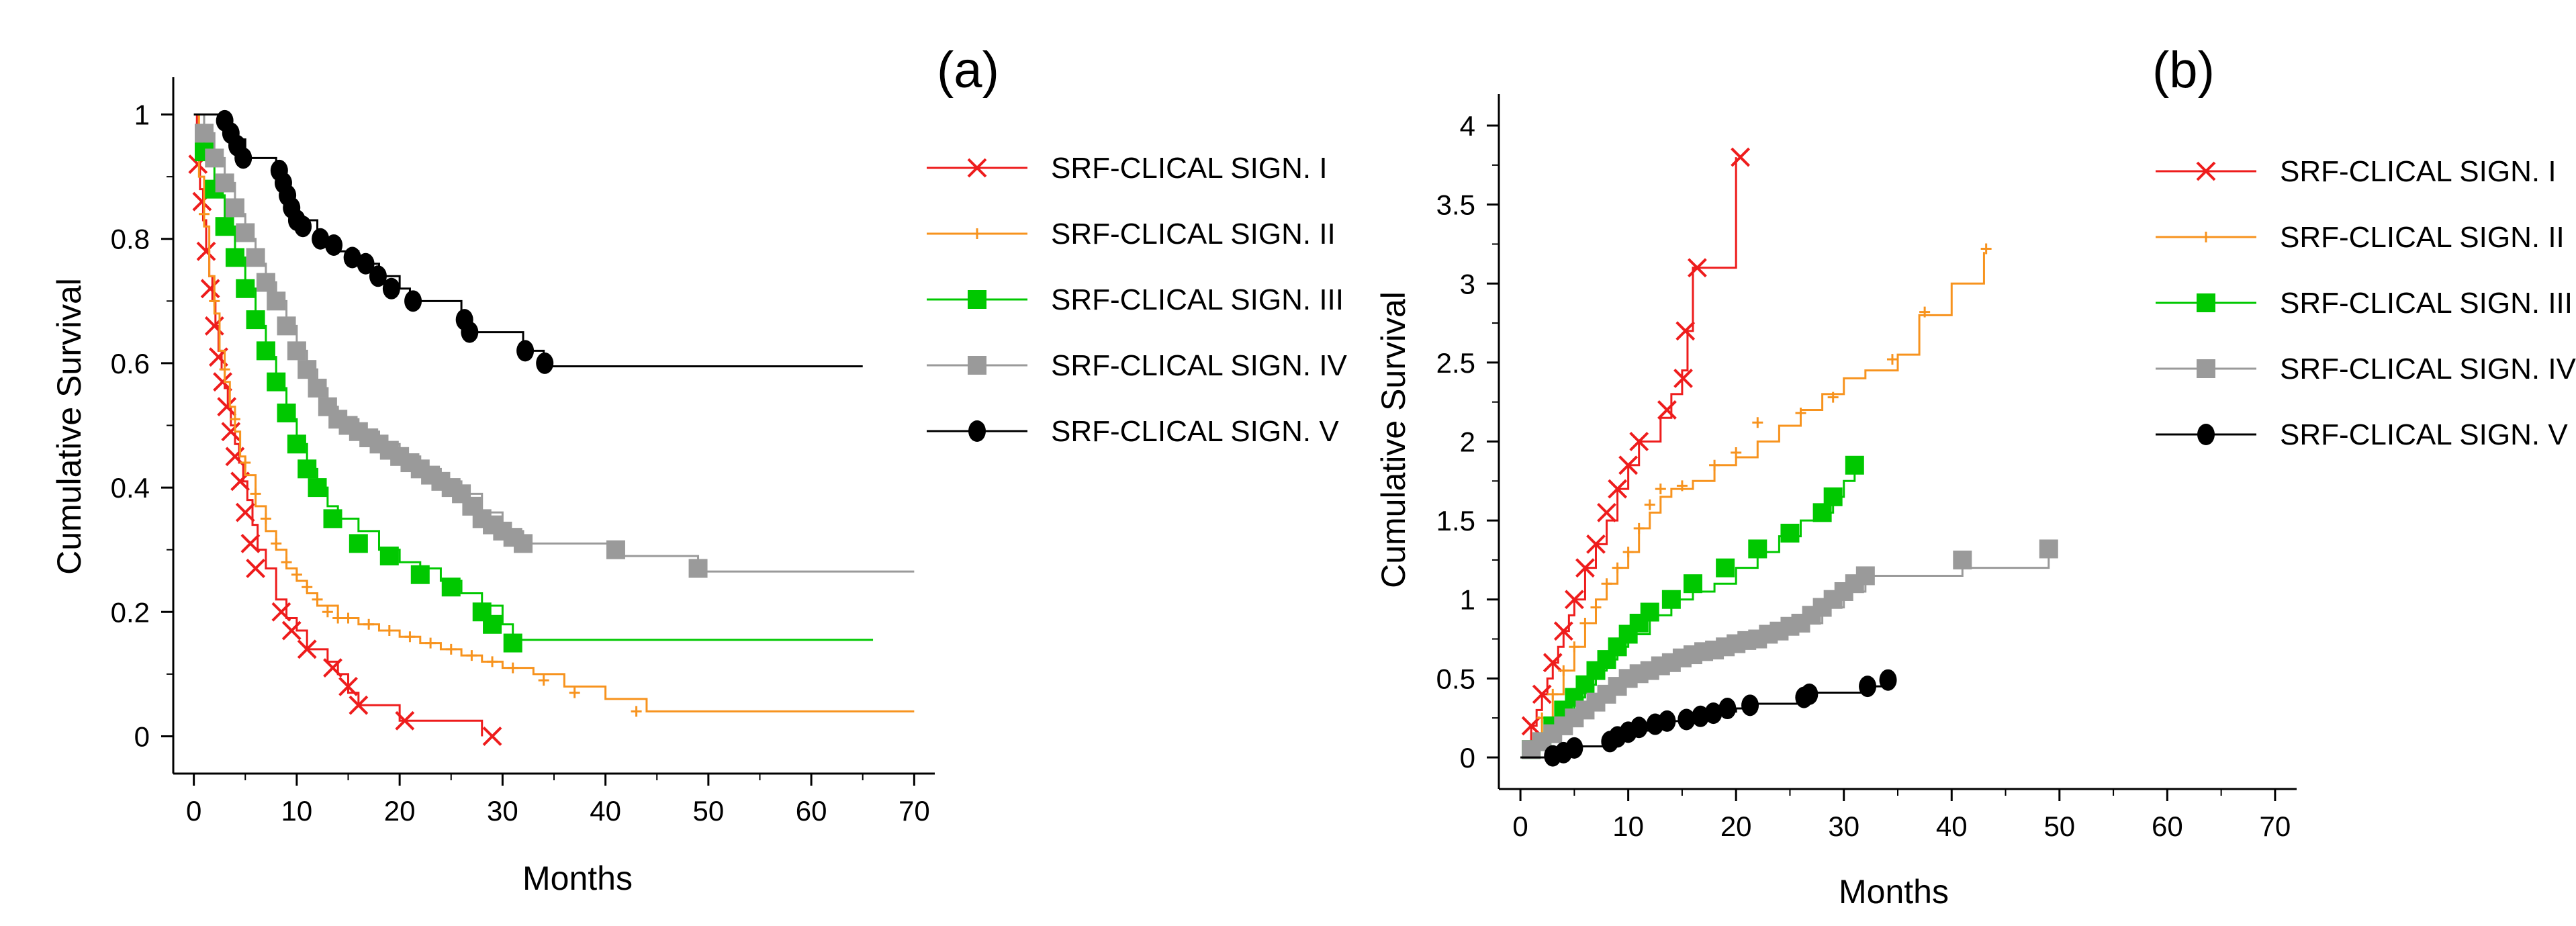 The width and height of the screenshot is (2576, 926). I want to click on panel-a-y-tick-label: 0, so click(142, 736).